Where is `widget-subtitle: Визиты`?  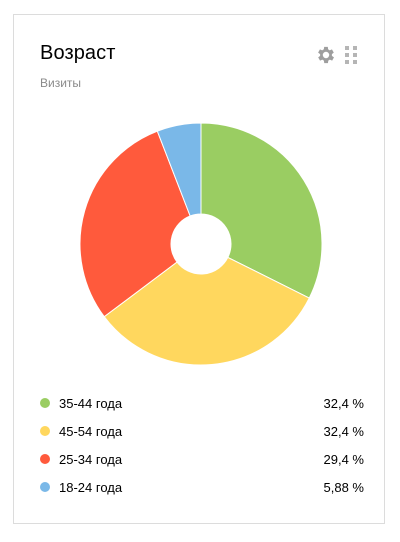 widget-subtitle: Визиты is located at coordinates (61, 83).